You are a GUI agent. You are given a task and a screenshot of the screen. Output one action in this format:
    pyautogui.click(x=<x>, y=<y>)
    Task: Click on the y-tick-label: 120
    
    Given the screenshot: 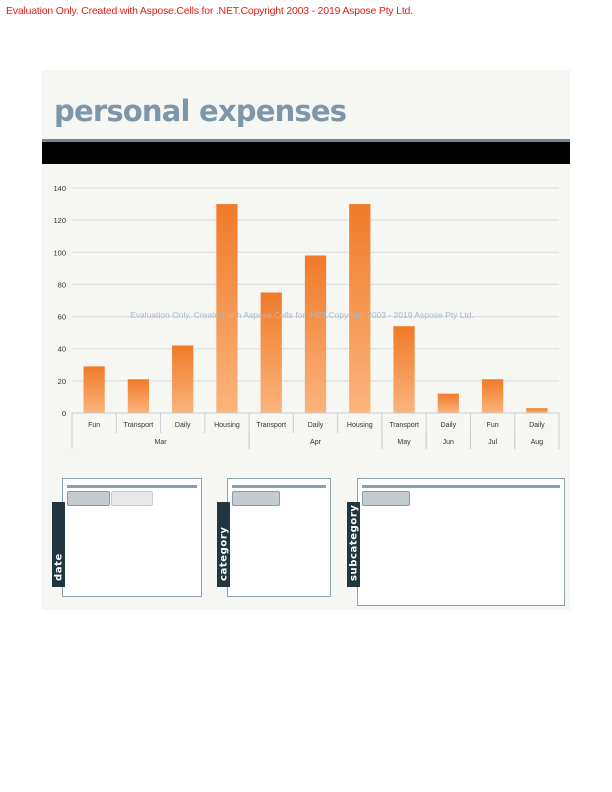 What is the action you would take?
    pyautogui.click(x=59, y=220)
    